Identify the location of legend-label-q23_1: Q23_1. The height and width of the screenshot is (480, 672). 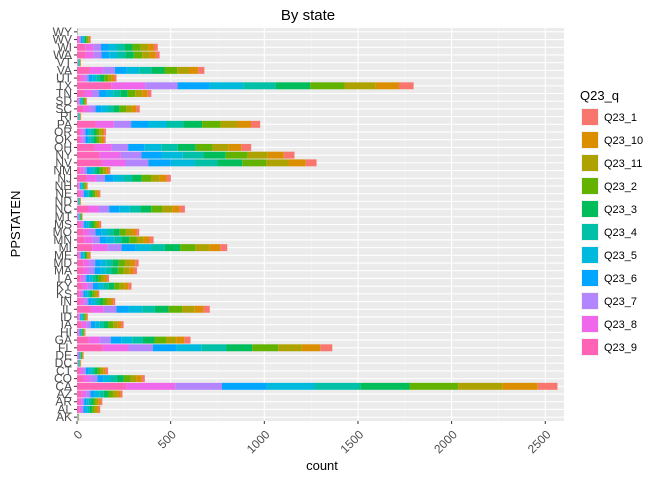
(620, 118).